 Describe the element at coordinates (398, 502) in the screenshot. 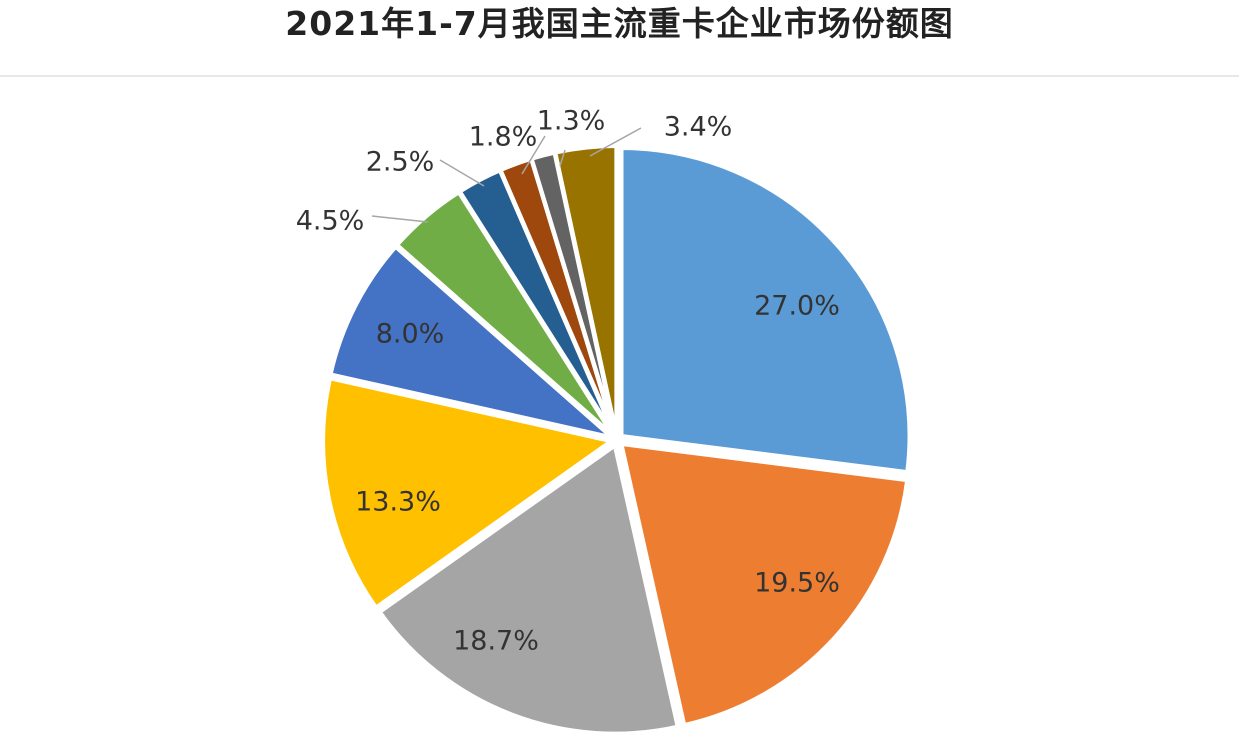

I see `data-label-4: 13.3%` at that location.